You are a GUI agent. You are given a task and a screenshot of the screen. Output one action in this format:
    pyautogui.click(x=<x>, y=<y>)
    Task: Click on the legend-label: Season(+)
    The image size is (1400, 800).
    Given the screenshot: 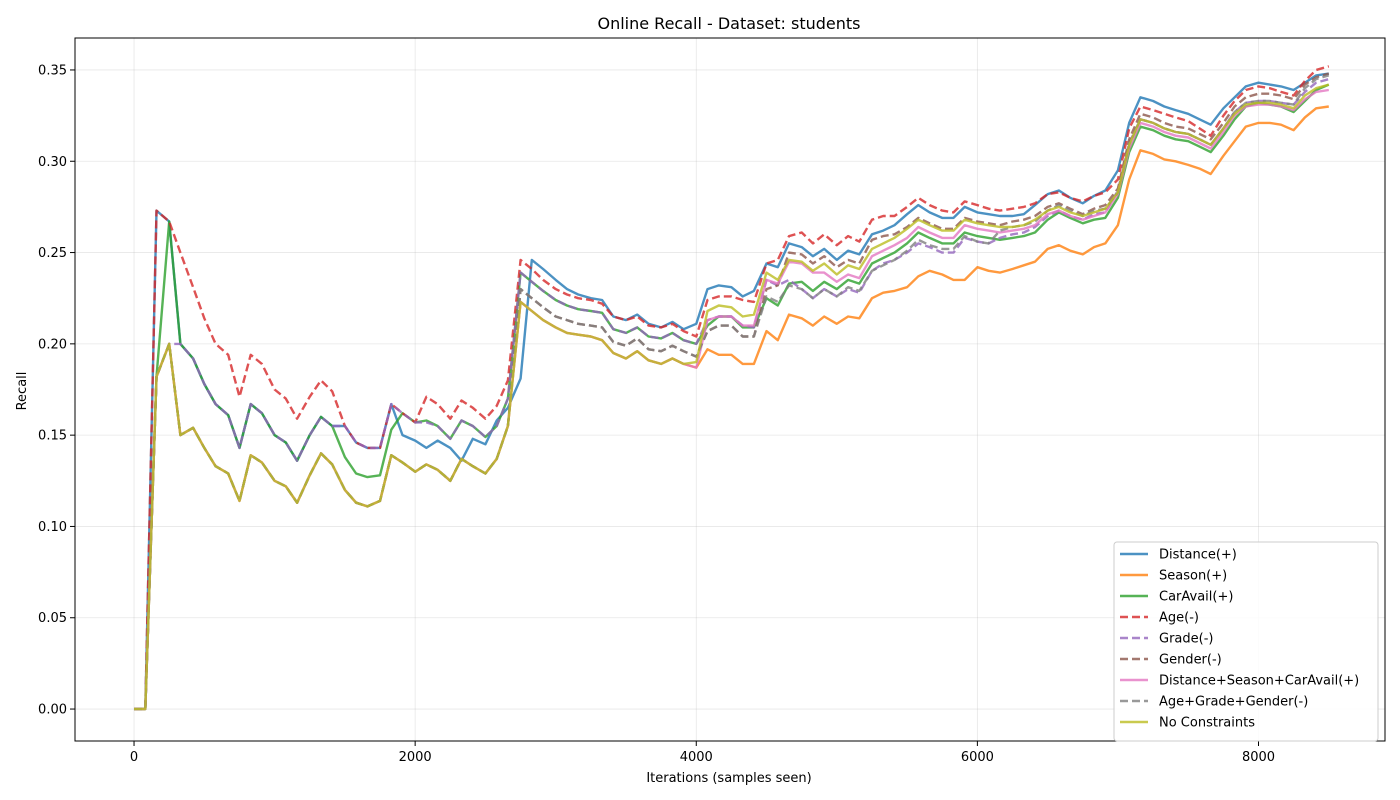 What is the action you would take?
    pyautogui.click(x=1193, y=576)
    